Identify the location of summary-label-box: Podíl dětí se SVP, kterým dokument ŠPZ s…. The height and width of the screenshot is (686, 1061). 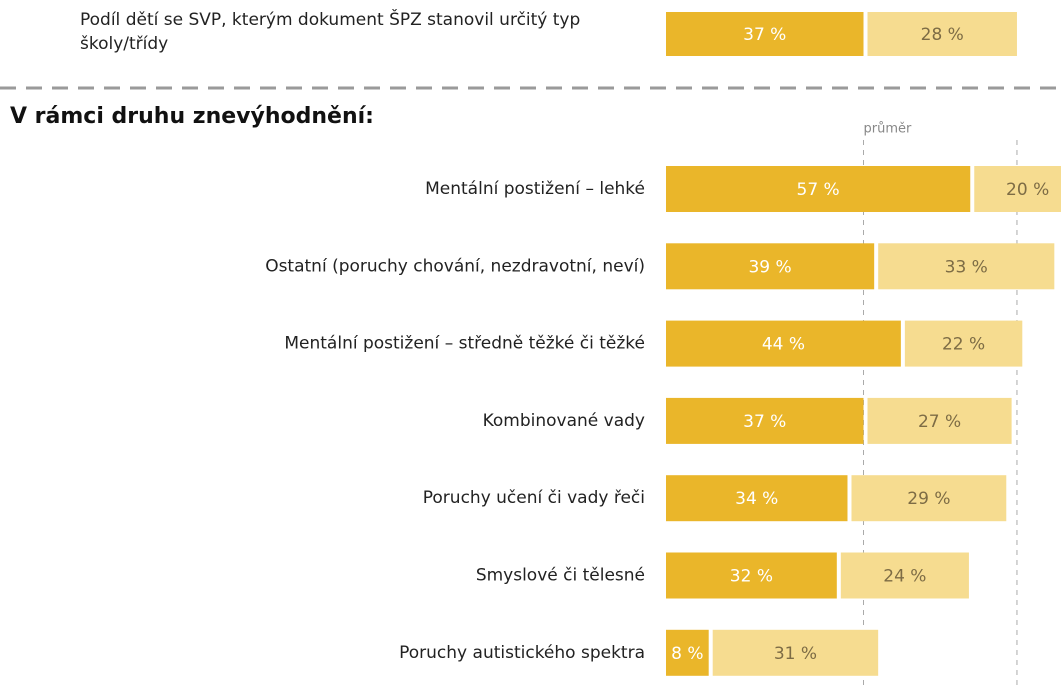
(330, 32).